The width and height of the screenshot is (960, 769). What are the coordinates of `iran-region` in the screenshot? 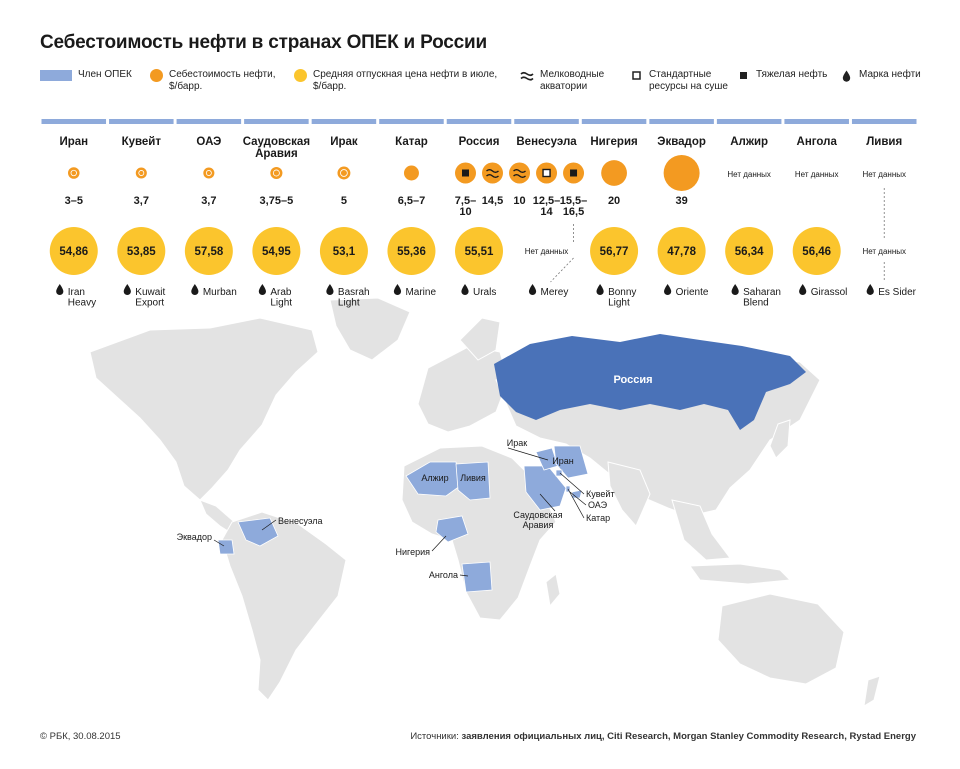 It's located at (571, 462).